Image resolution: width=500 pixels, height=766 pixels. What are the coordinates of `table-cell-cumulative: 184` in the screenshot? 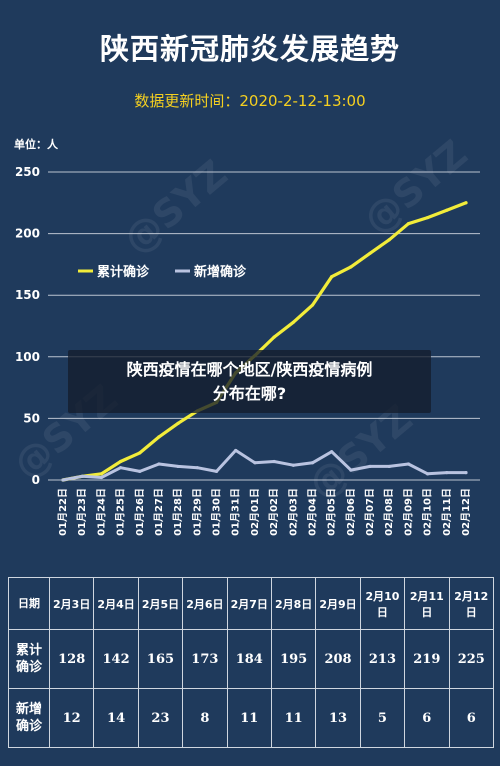 It's located at (249, 659).